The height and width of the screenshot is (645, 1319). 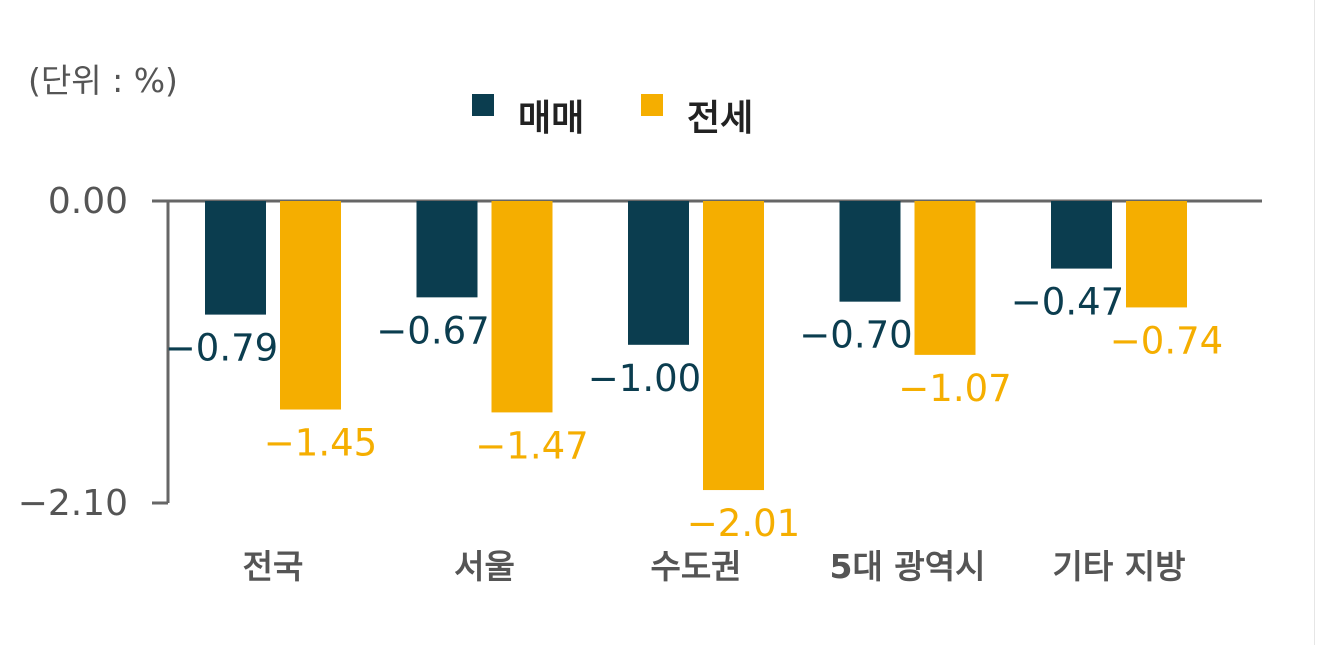 What do you see at coordinates (551, 118) in the screenshot?
I see `legend-label: 매매` at bounding box center [551, 118].